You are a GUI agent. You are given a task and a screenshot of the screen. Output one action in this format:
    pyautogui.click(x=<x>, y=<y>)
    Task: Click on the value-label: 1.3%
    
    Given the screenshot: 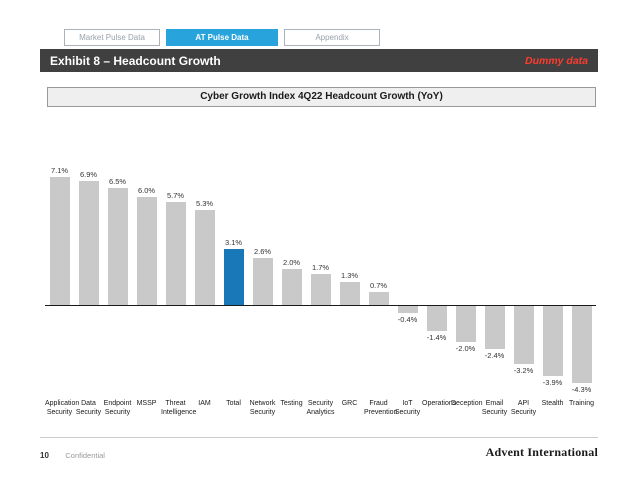 What is the action you would take?
    pyautogui.click(x=349, y=275)
    